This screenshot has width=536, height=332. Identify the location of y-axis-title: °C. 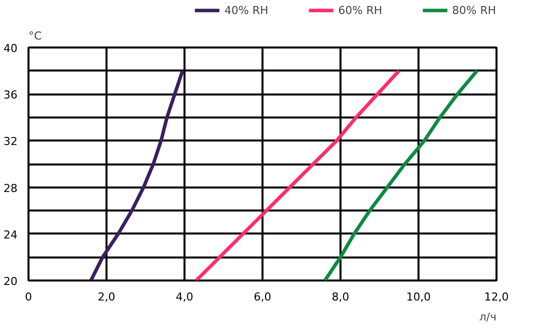
(35, 36).